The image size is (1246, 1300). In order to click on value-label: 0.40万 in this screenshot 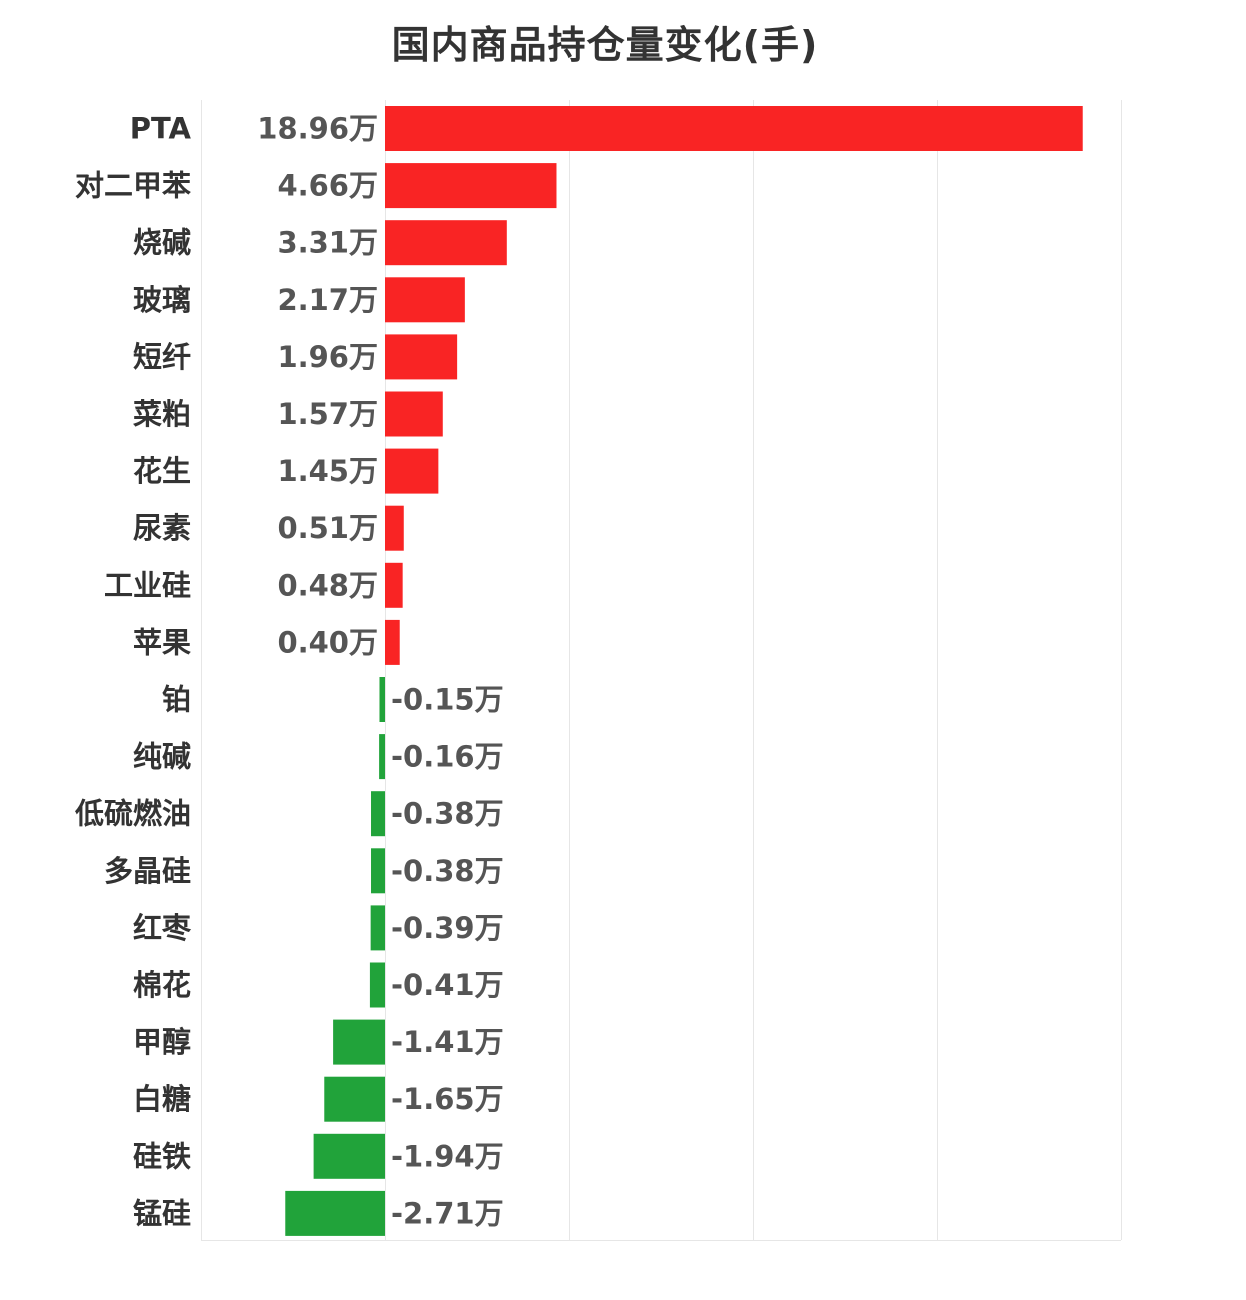, I will do `click(327, 642)`.